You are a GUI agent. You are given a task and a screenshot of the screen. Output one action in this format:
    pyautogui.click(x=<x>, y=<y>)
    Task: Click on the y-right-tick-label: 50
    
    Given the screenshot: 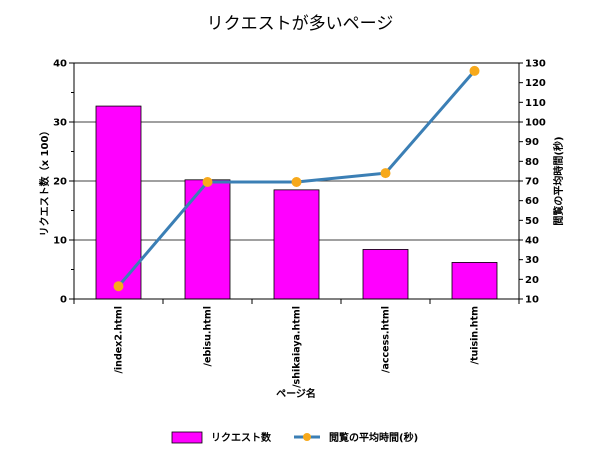 What is the action you would take?
    pyautogui.click(x=532, y=221)
    